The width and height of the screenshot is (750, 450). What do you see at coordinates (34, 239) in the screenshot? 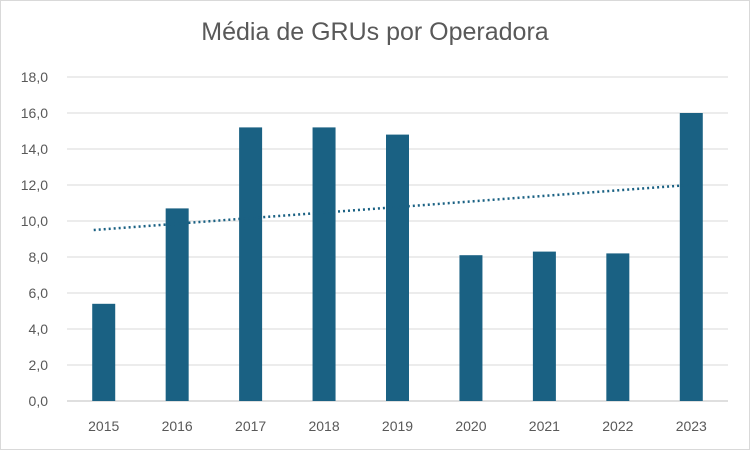
I see `y-axis-tick-labels: 0,0 2,0 4,0 6,0 8,0 10,0 12,0 14,0 16,0 18,0` at bounding box center [34, 239].